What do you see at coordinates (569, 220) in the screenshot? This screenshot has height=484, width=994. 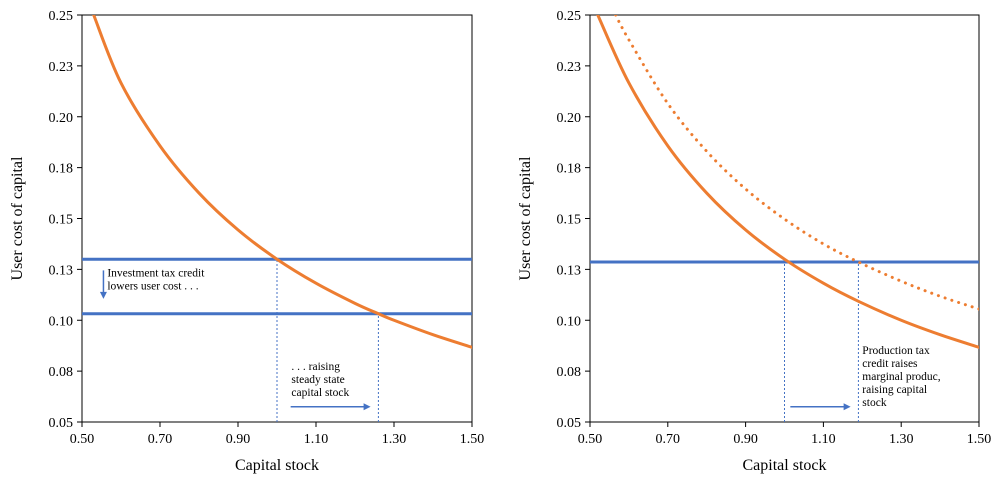 I see `chart-2-y-tick-label: 0.15` at bounding box center [569, 220].